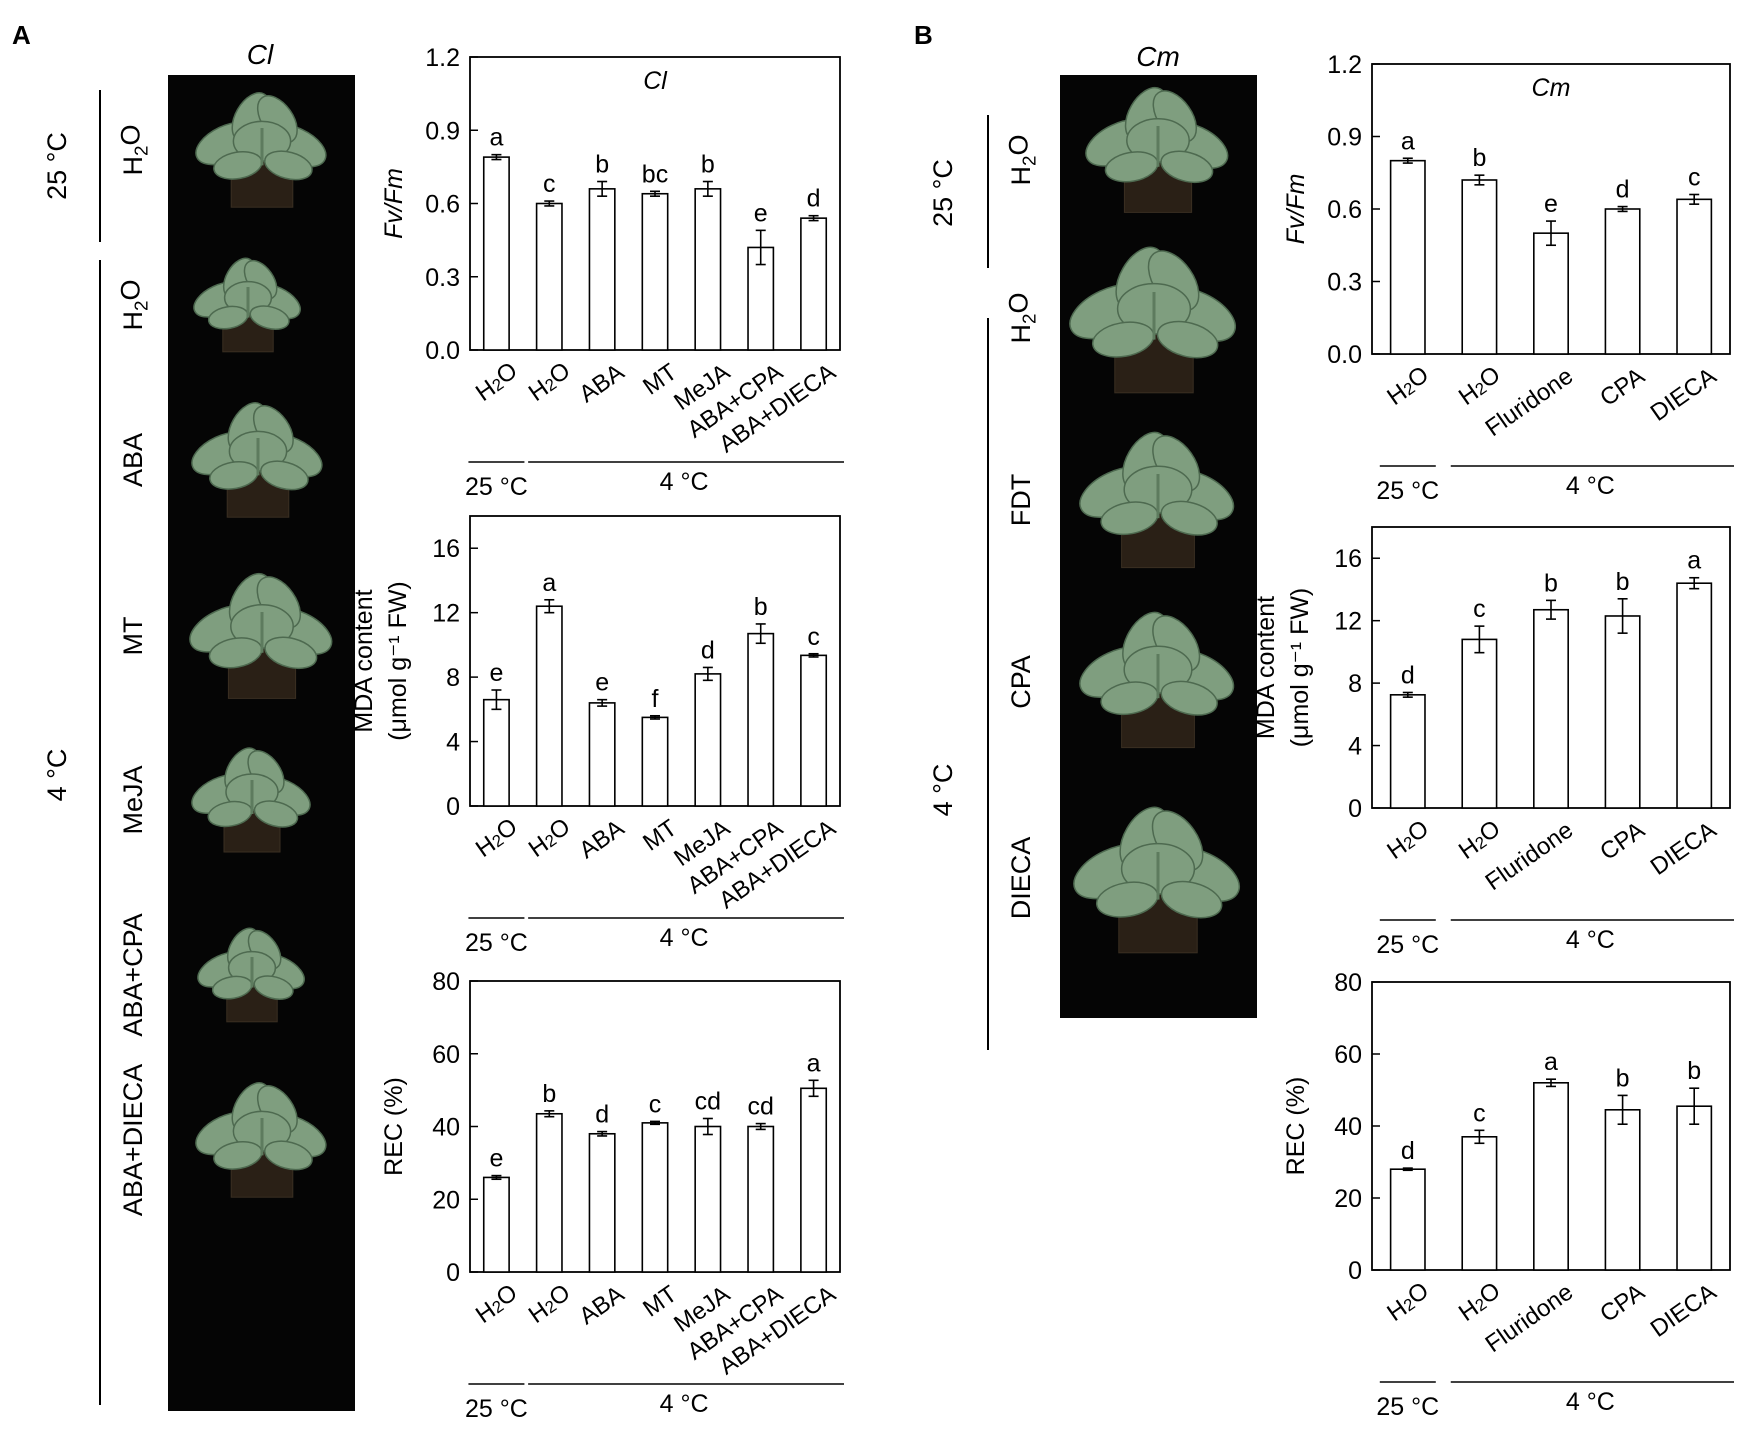 This screenshot has width=1762, height=1429. I want to click on temp-label-a-4: 4 °C, so click(57, 775).